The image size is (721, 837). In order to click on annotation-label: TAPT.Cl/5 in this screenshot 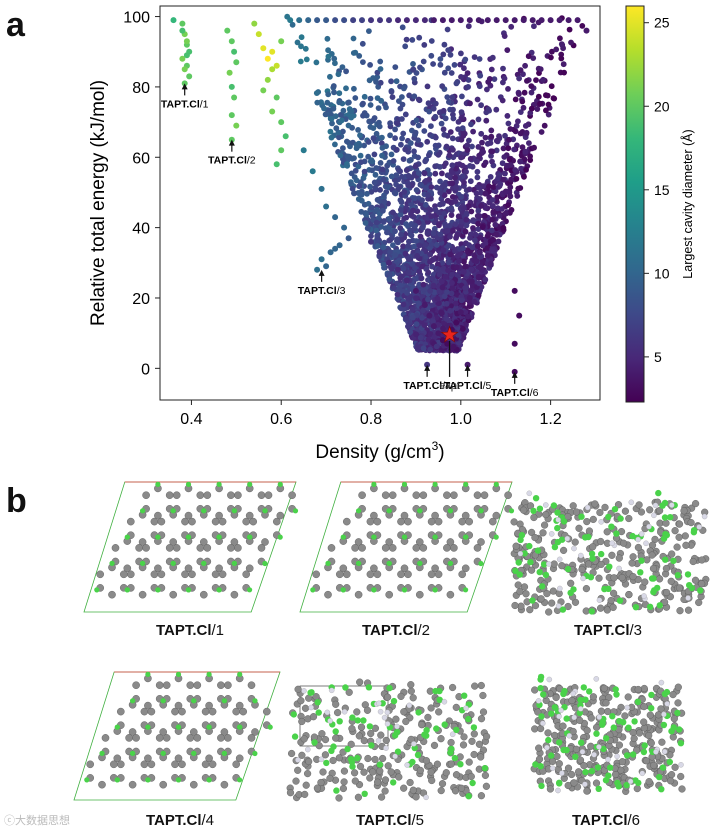, I will do `click(468, 386)`.